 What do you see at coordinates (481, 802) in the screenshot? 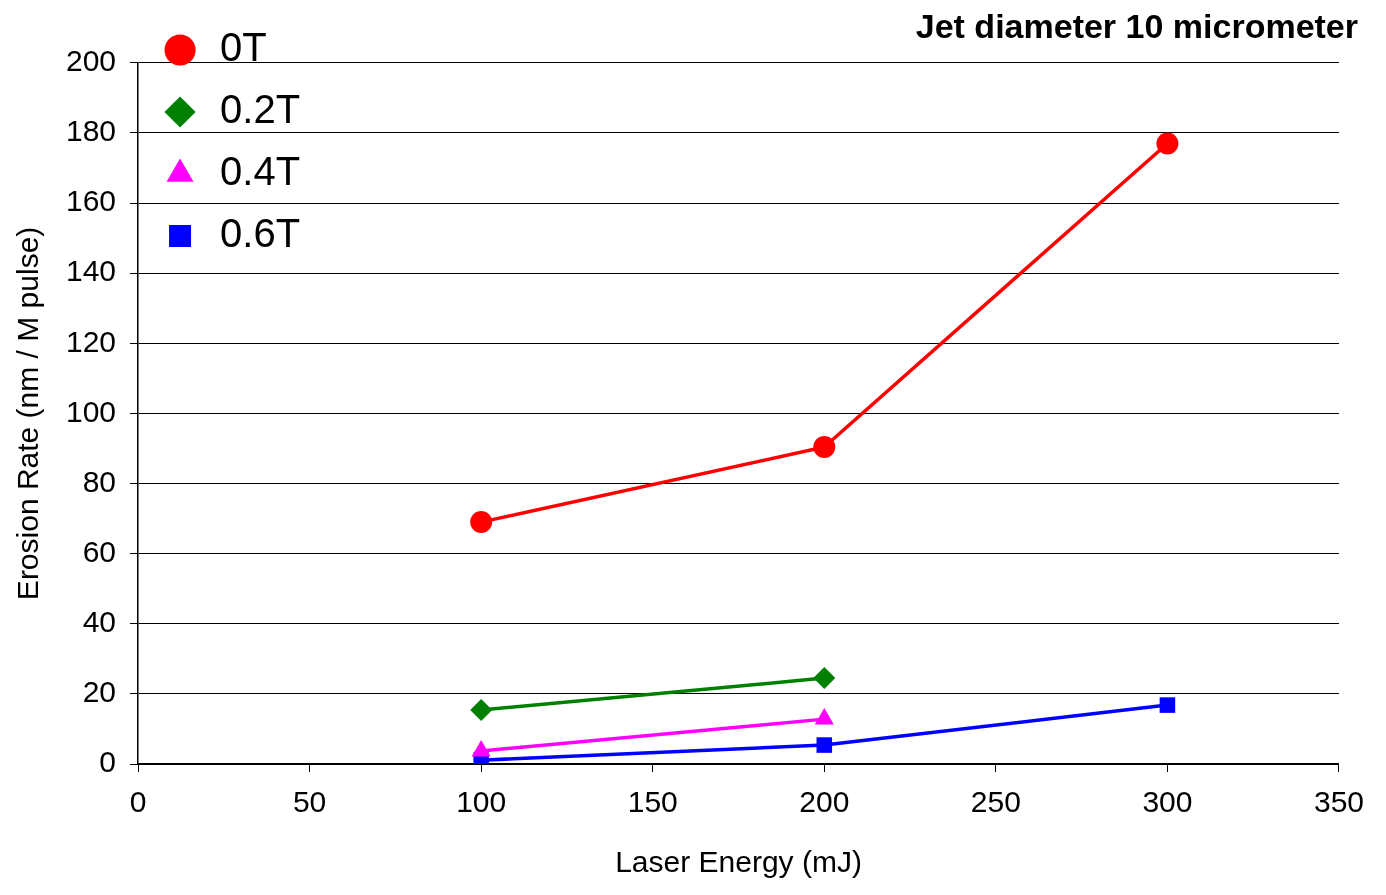
I see `x-tick-label: 100` at bounding box center [481, 802].